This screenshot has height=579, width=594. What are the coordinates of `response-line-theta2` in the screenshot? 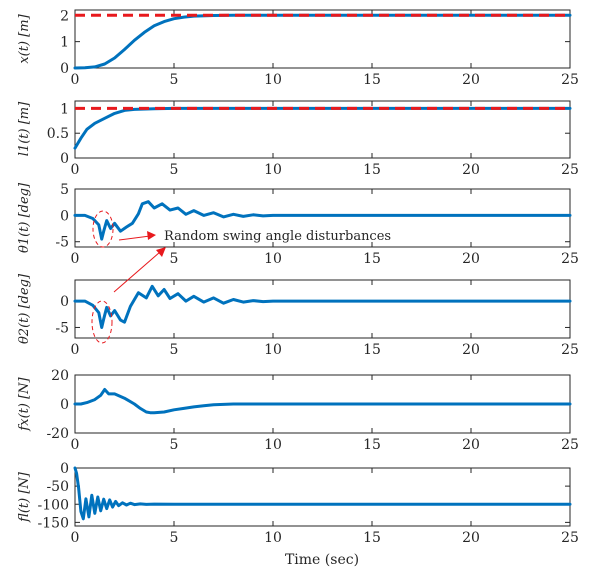 It's located at (322, 306).